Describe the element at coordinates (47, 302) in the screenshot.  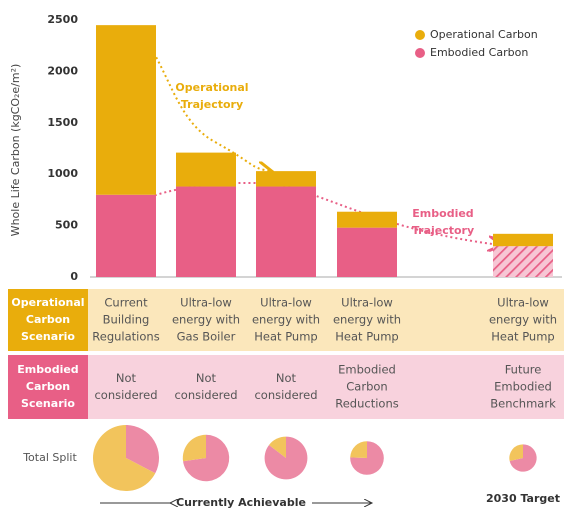
I see `row-header: Operational` at that location.